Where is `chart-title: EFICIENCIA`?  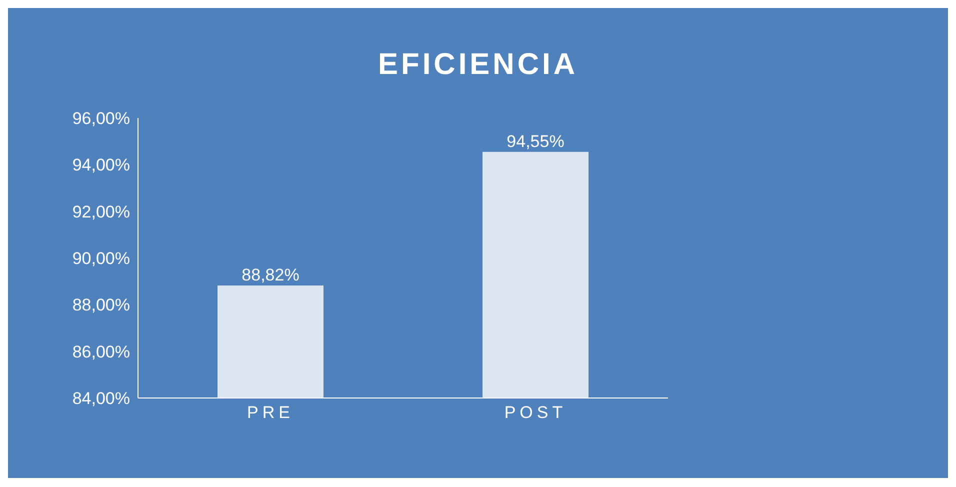
chart-title: EFICIENCIA is located at coordinates (477, 65).